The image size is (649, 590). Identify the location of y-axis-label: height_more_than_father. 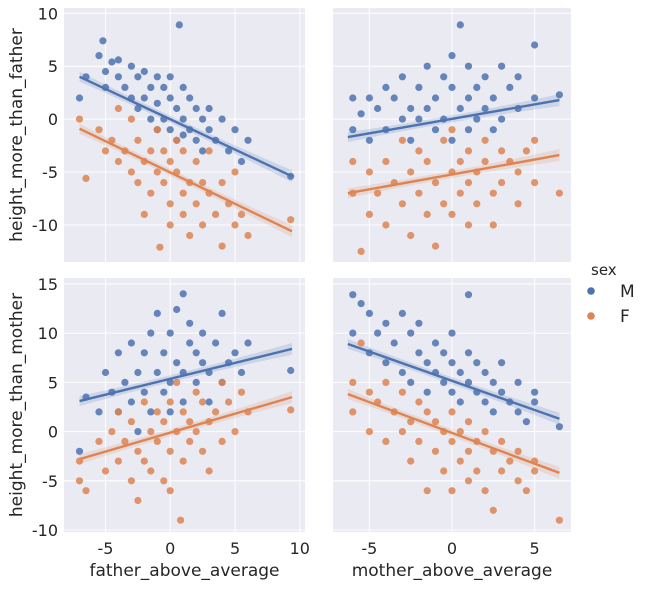
(17, 135).